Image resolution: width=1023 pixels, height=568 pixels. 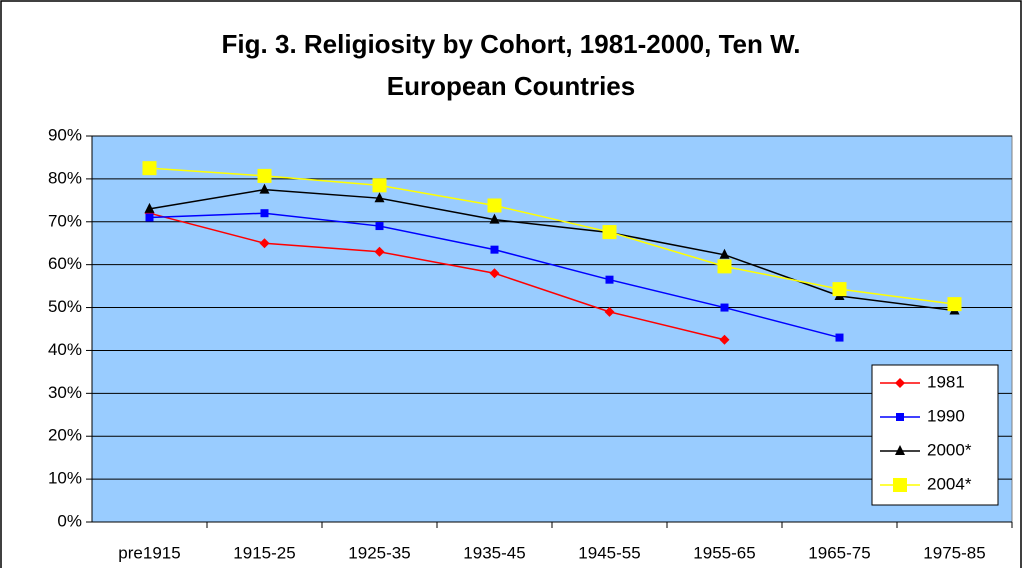 I want to click on y-tick-label: 50%, so click(x=65, y=306).